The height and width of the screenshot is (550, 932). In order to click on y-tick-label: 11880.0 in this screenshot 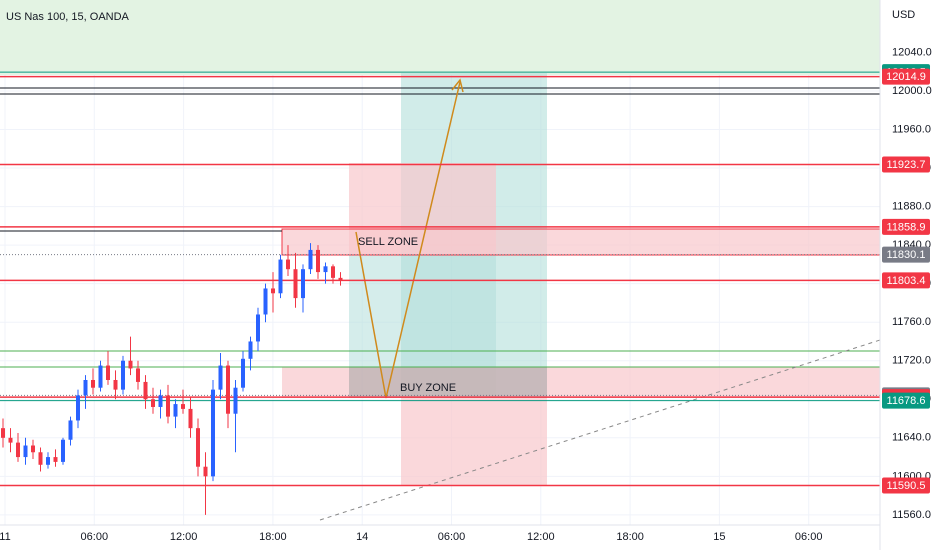, I will do `click(911, 206)`.